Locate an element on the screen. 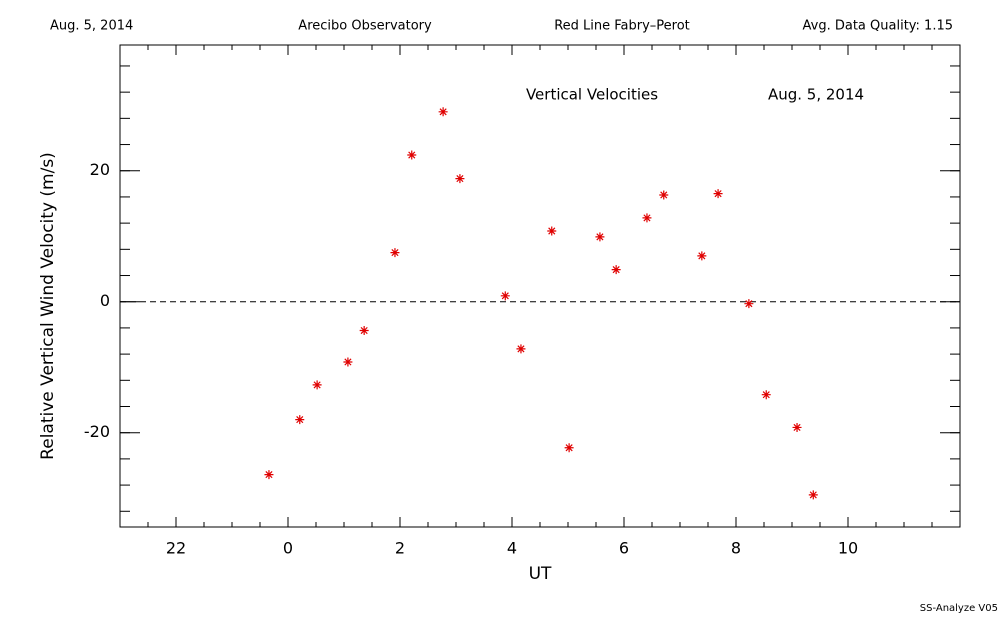 The width and height of the screenshot is (1000, 625). y-tick-label: -20 is located at coordinates (97, 431).